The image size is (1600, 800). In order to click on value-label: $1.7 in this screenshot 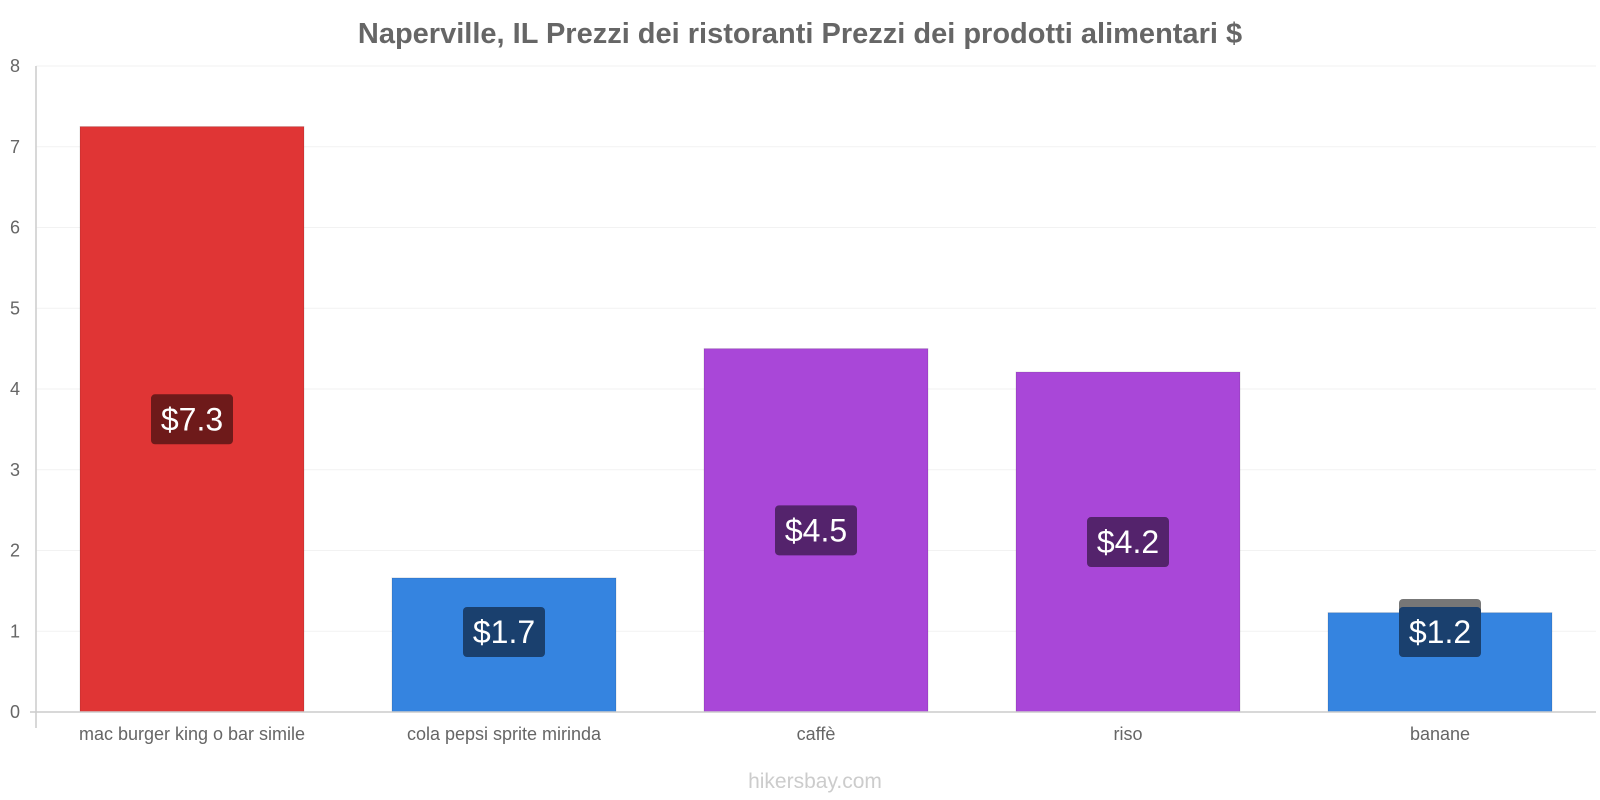, I will do `click(504, 632)`.